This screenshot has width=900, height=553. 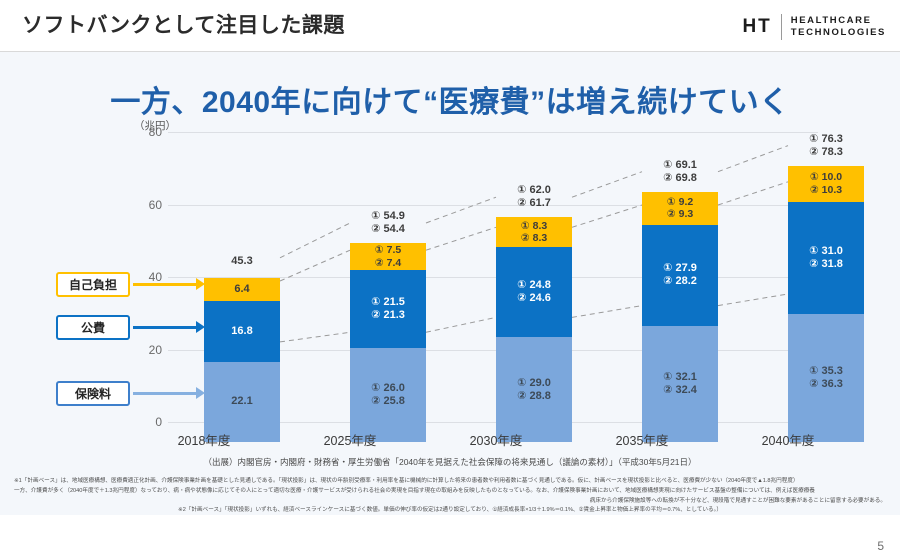 What do you see at coordinates (169, 327) in the screenshot?
I see `legend-arrow-public` at bounding box center [169, 327].